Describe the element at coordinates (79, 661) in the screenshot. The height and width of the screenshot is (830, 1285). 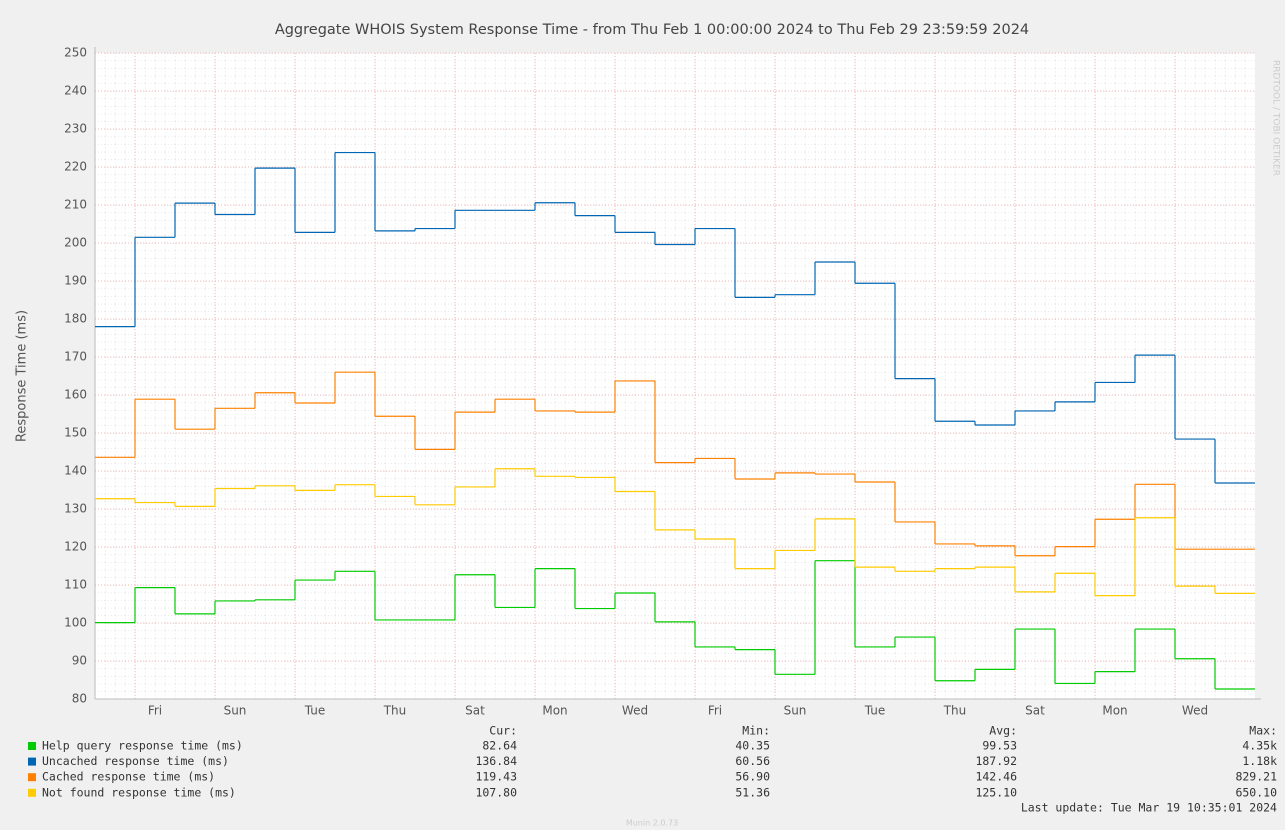
I see `y-tick-label: 90` at that location.